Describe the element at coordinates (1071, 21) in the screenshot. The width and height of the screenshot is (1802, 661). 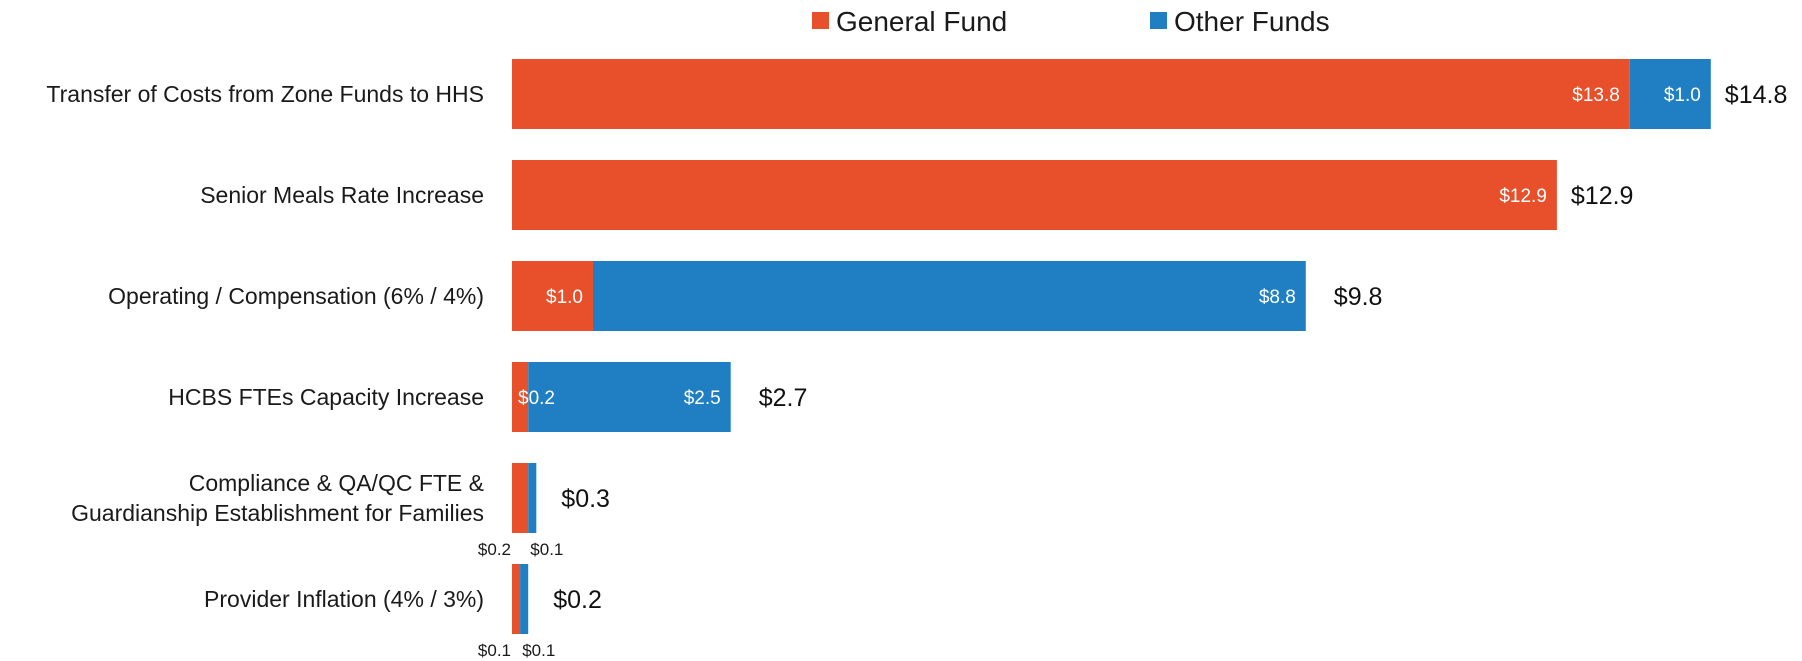
I see `legend: General Fund Other Funds` at that location.